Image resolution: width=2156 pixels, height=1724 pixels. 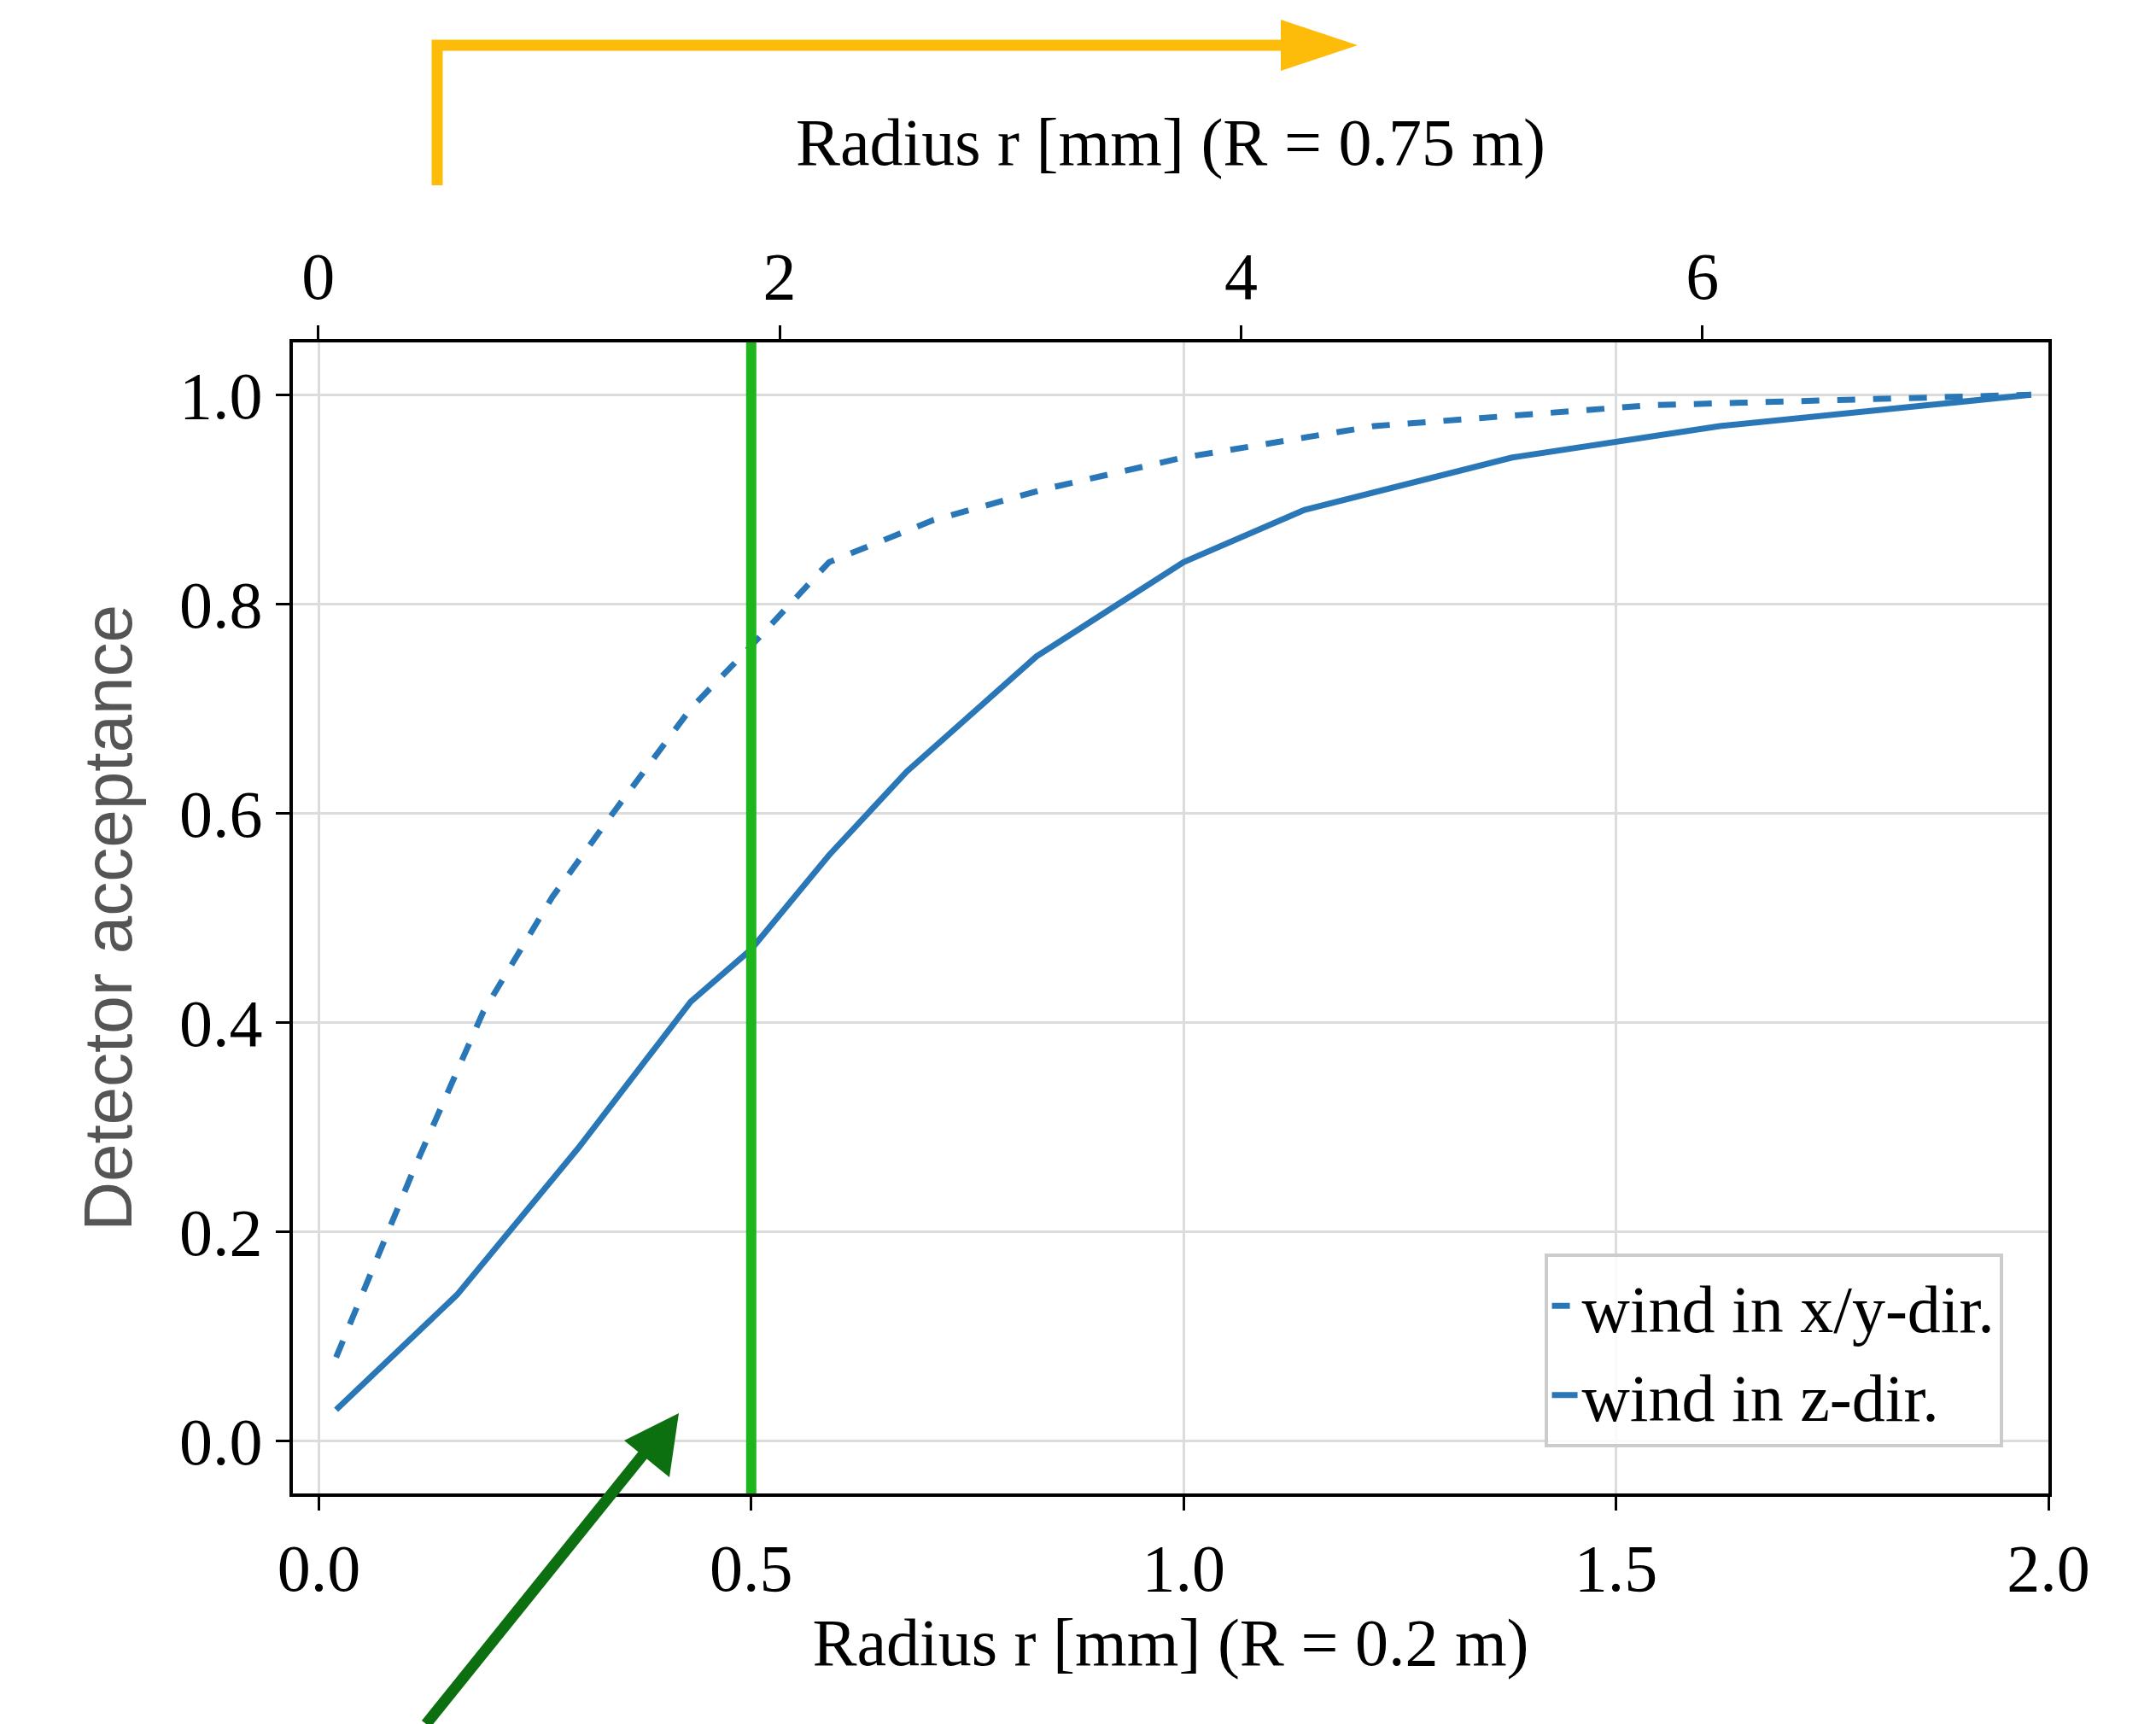 What do you see at coordinates (1703, 275) in the screenshot?
I see `x2-tick-label: 6` at bounding box center [1703, 275].